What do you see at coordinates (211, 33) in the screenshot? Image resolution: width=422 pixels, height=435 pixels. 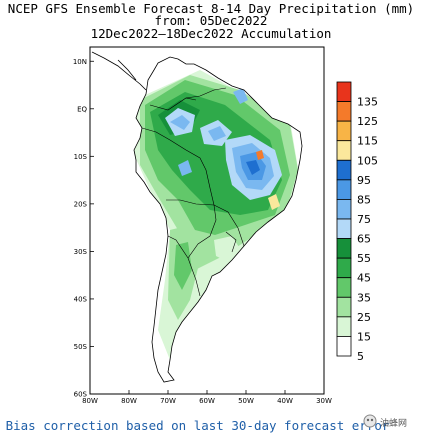 I see `chart-title-line3: 12Dec2022—18Dec2022 Accumulation` at bounding box center [211, 33].